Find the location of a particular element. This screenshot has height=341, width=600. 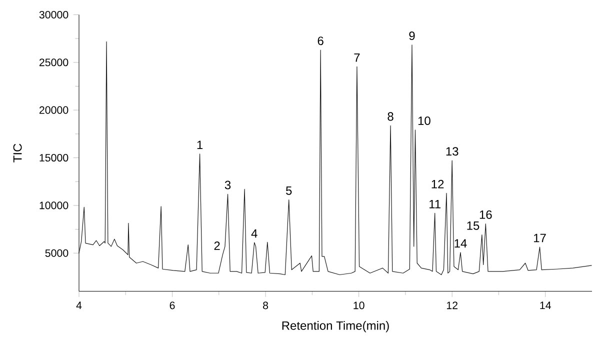

annotation: 17 is located at coordinates (540, 238).